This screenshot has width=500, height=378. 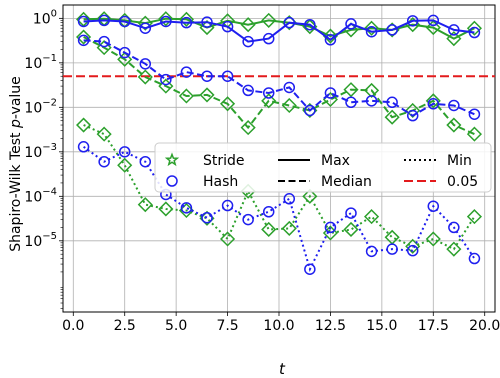 What do you see at coordinates (73, 326) in the screenshot?
I see `x-tick-label: 0.0` at bounding box center [73, 326].